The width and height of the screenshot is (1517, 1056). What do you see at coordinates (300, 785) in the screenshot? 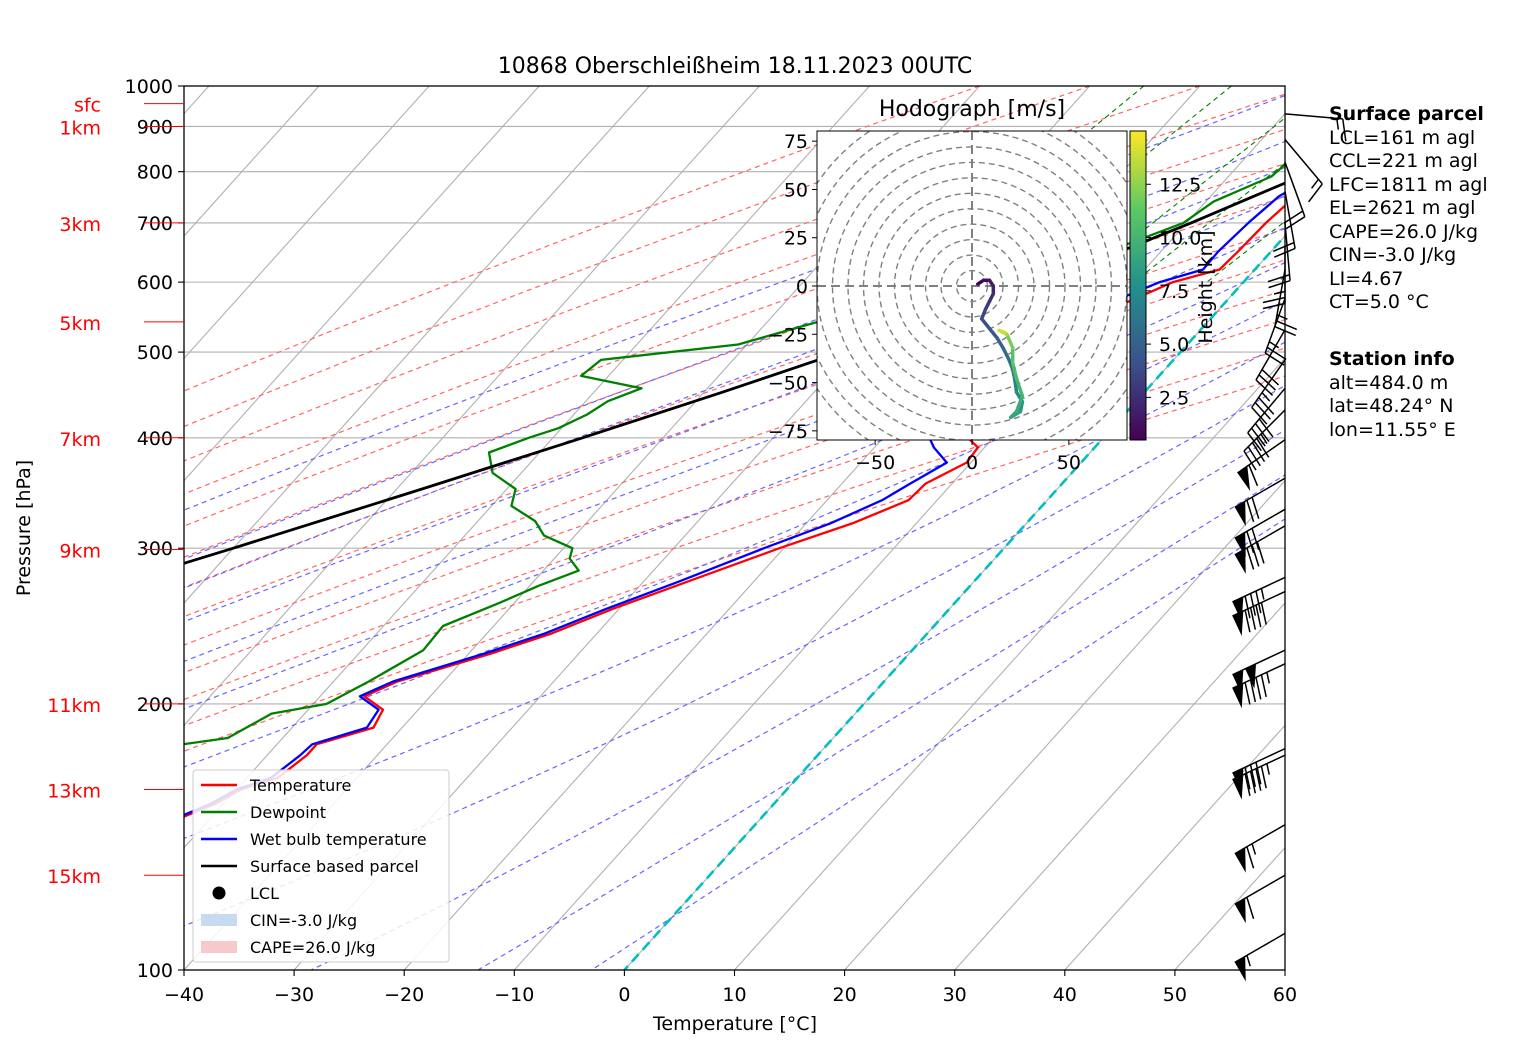
I see `legend-label: Temperature` at bounding box center [300, 785].